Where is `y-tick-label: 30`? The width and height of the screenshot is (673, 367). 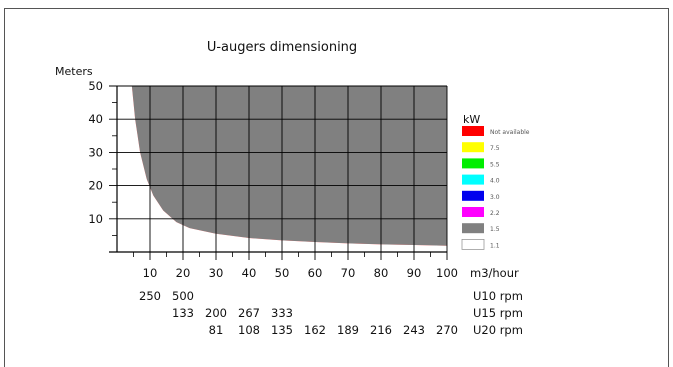
y-tick-label: 30 is located at coordinates (95, 152).